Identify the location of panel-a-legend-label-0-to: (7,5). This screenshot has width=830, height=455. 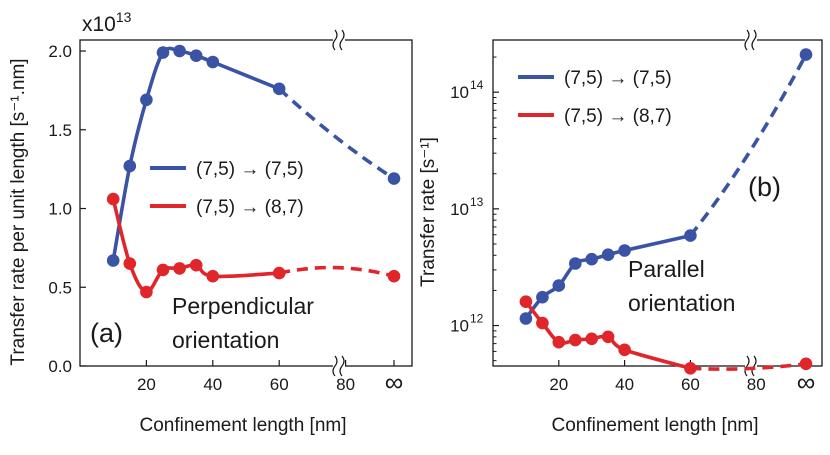
(284, 169).